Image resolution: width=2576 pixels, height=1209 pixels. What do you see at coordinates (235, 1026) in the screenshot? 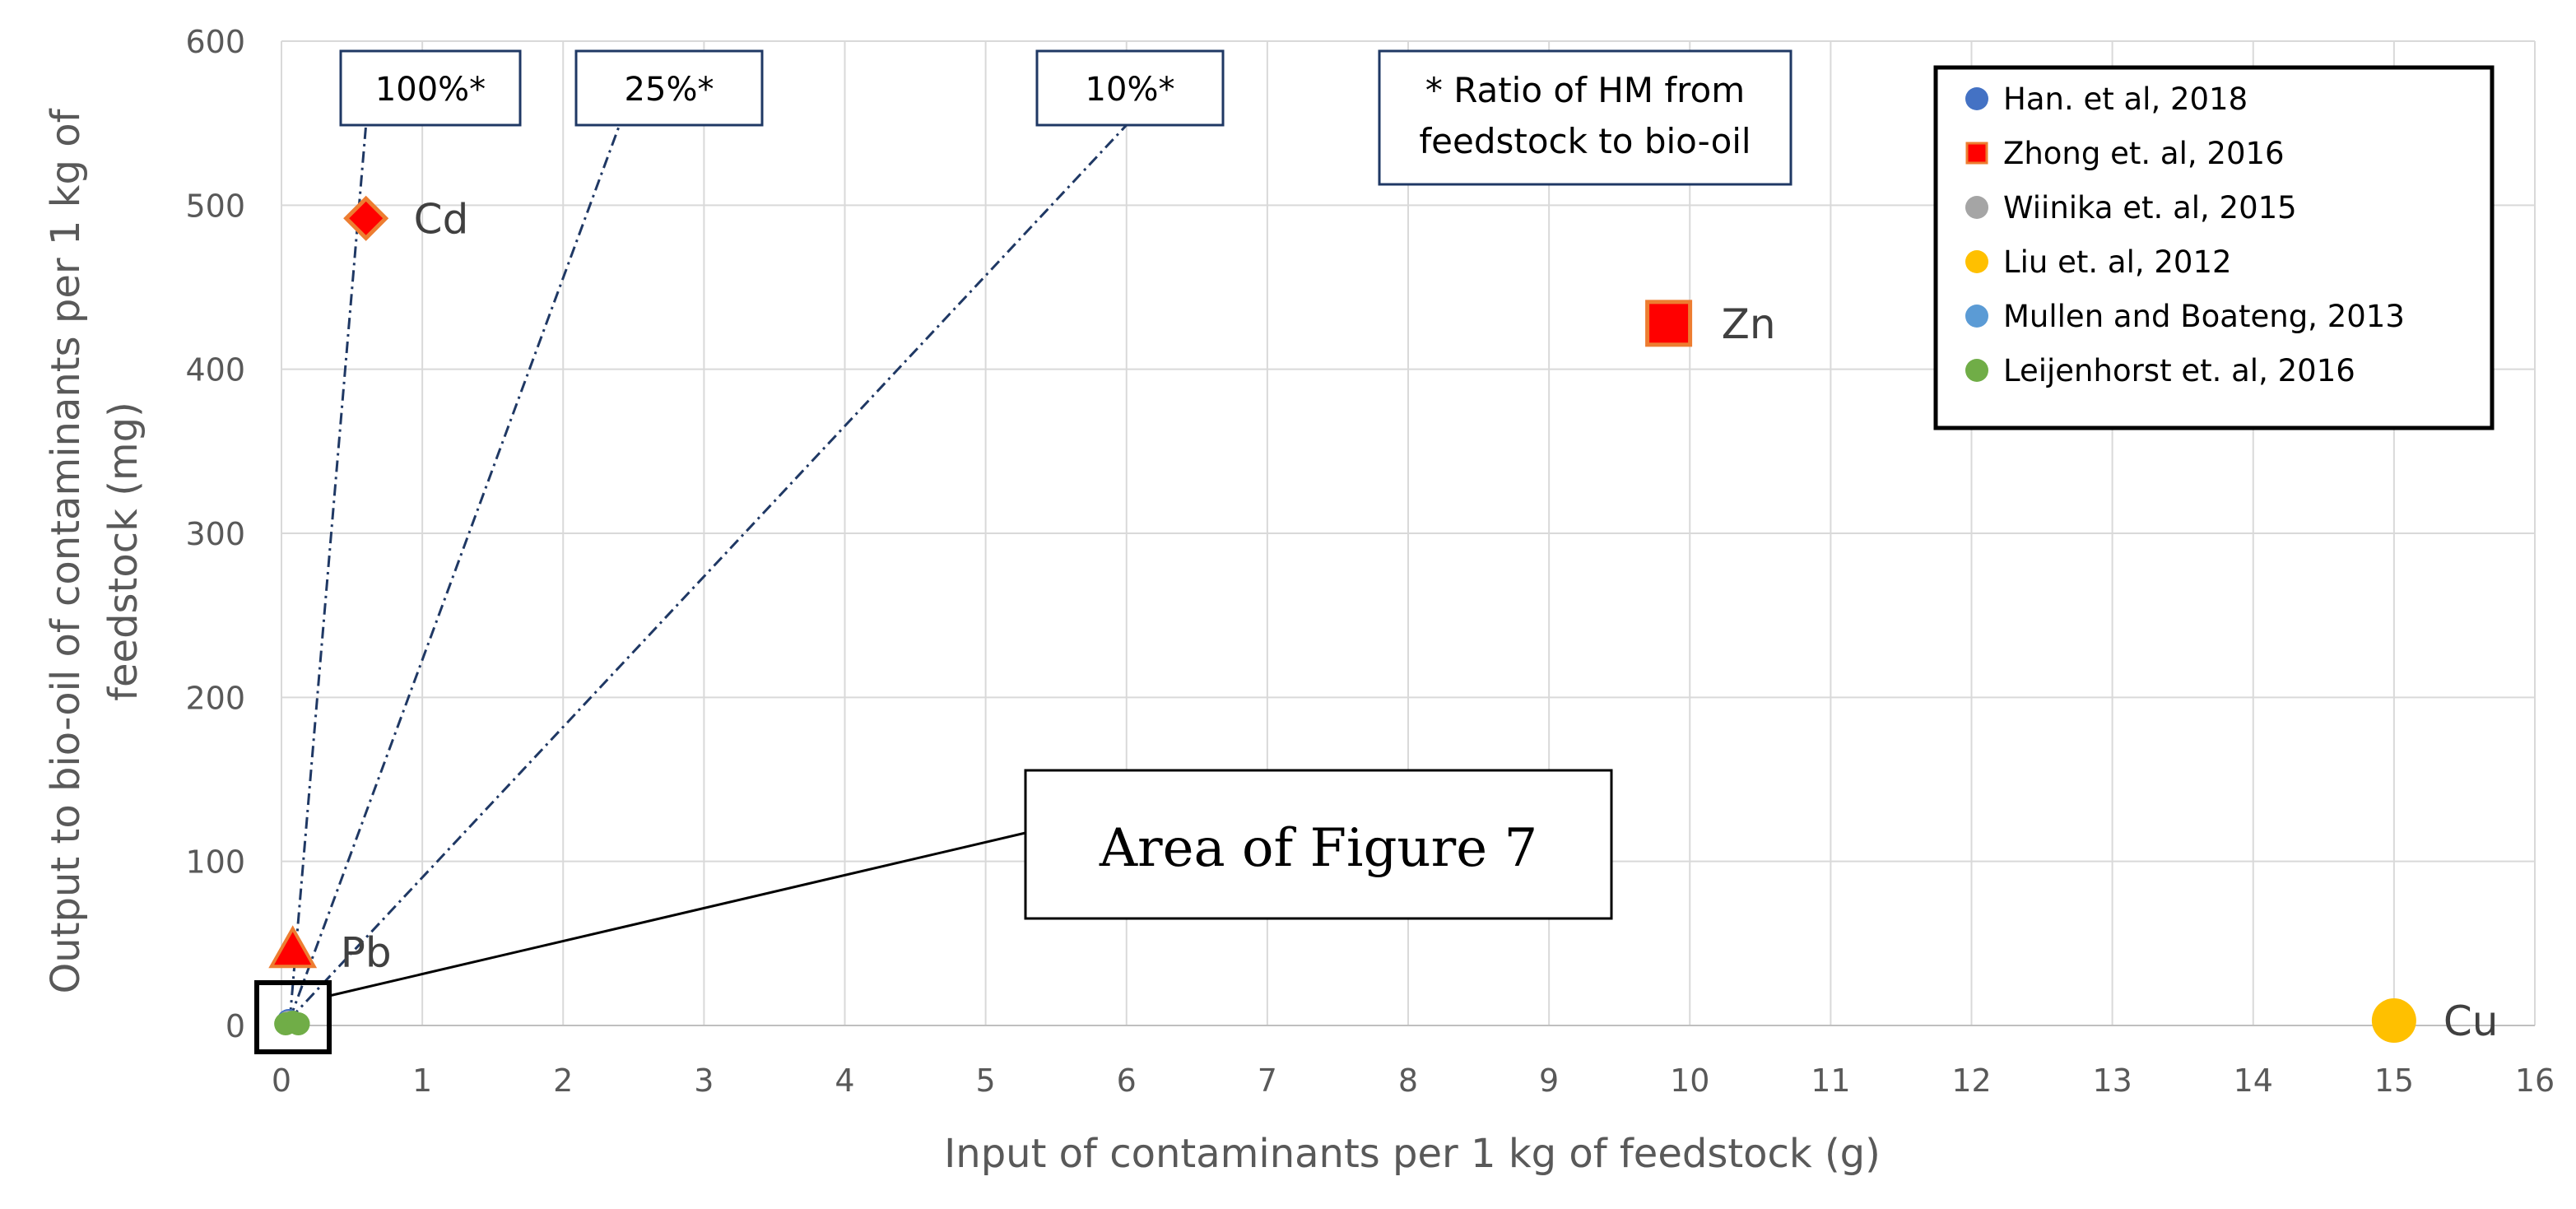
I see `y-tick-label: 0` at bounding box center [235, 1026].